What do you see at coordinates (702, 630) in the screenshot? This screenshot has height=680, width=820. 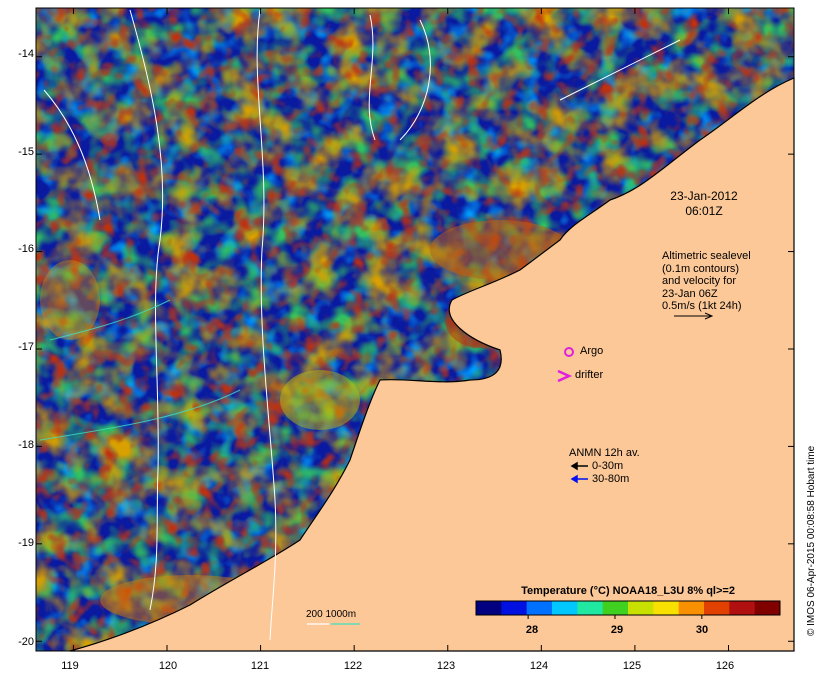 I see `colorbar-tick-label: 30` at bounding box center [702, 630].